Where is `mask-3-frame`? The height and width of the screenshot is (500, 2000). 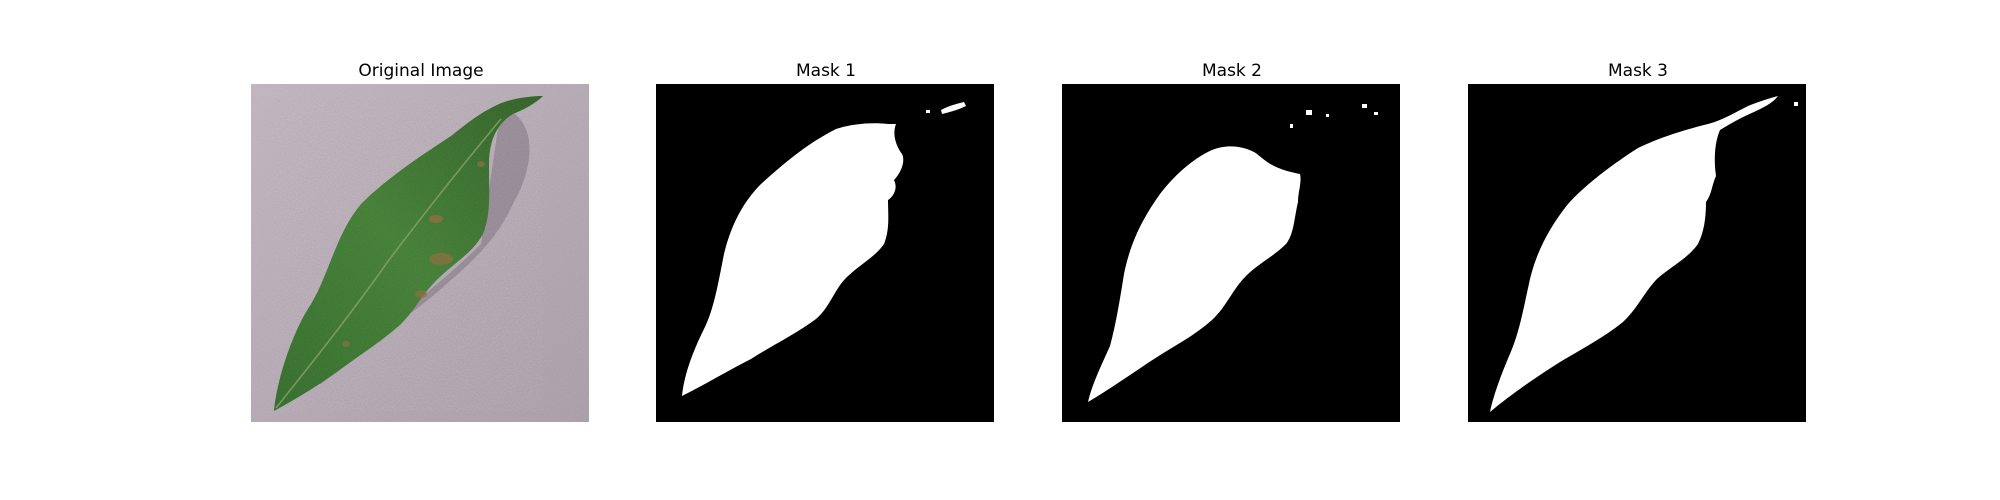
mask-3-frame is located at coordinates (1637, 253).